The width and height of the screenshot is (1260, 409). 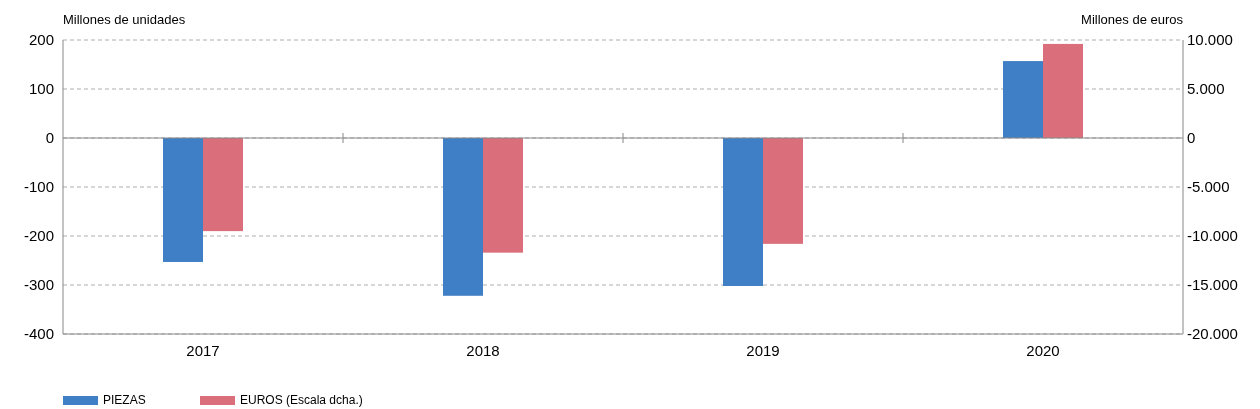 What do you see at coordinates (1132, 19) in the screenshot?
I see `y2-axis-title: Millones de euros` at bounding box center [1132, 19].